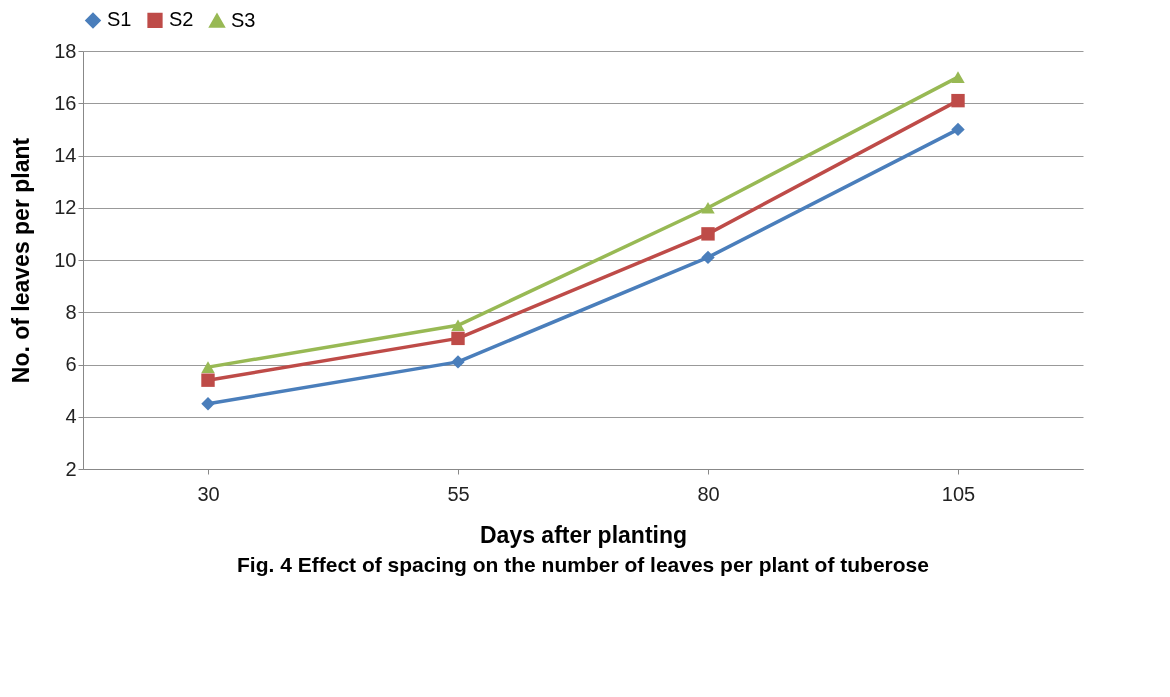  I want to click on y-tick-label: 10, so click(65, 259).